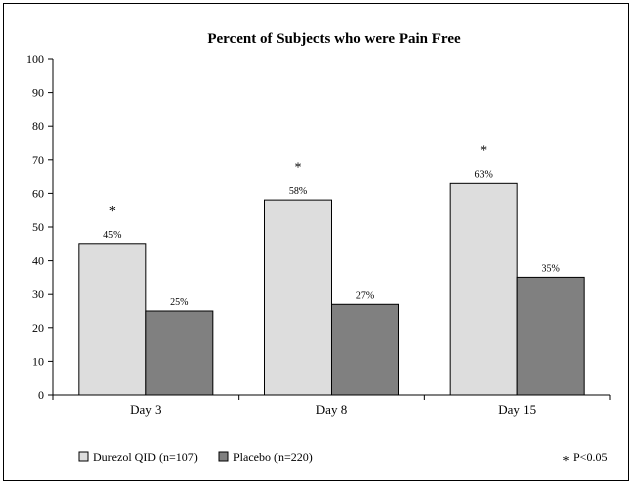  Describe the element at coordinates (179, 302) in the screenshot. I see `data-label: 25%` at that location.